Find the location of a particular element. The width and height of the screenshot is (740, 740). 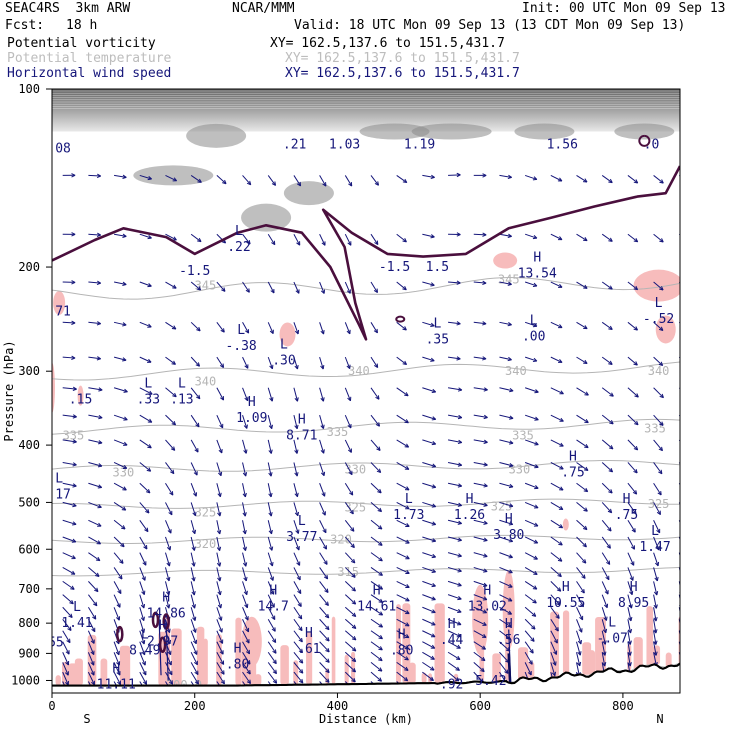

extremum-value: .21 is located at coordinates (294, 144).